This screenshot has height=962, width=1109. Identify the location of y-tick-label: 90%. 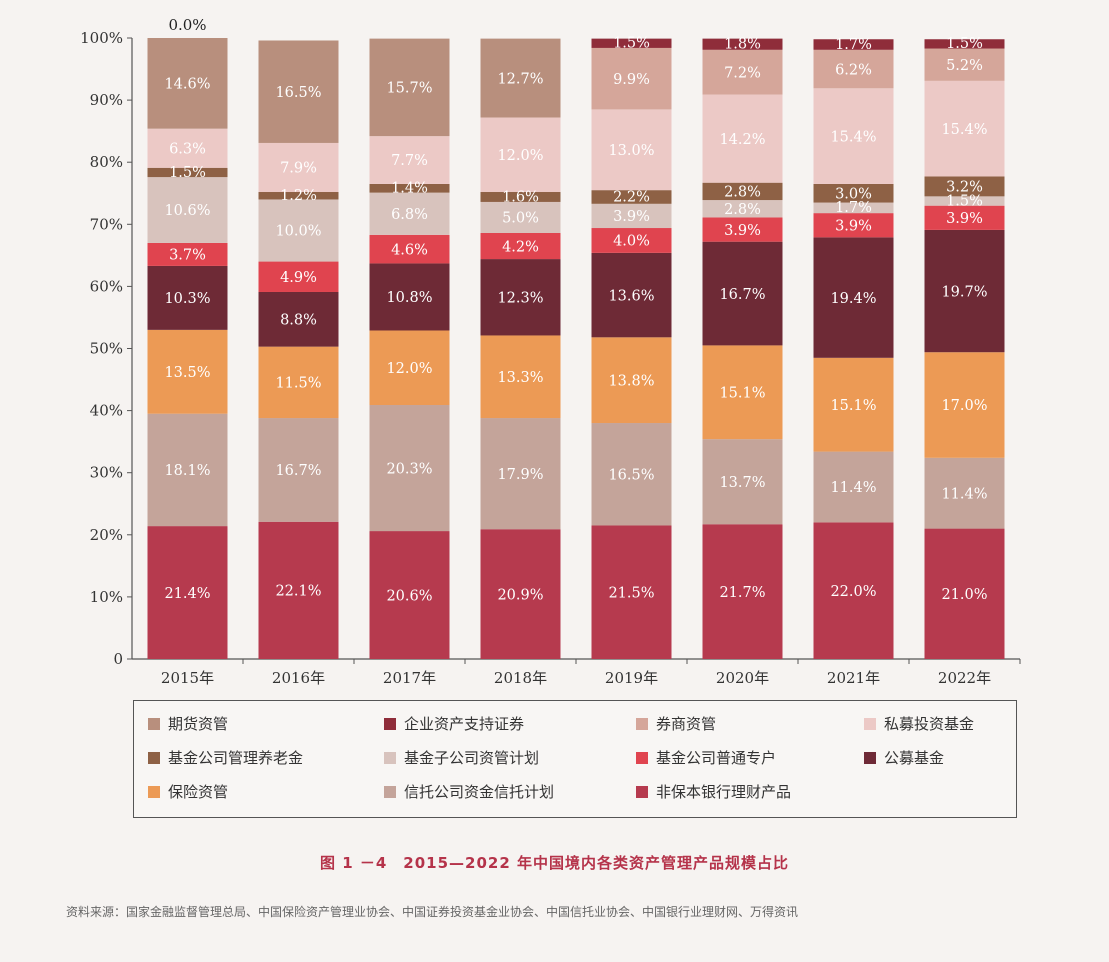
(106, 100).